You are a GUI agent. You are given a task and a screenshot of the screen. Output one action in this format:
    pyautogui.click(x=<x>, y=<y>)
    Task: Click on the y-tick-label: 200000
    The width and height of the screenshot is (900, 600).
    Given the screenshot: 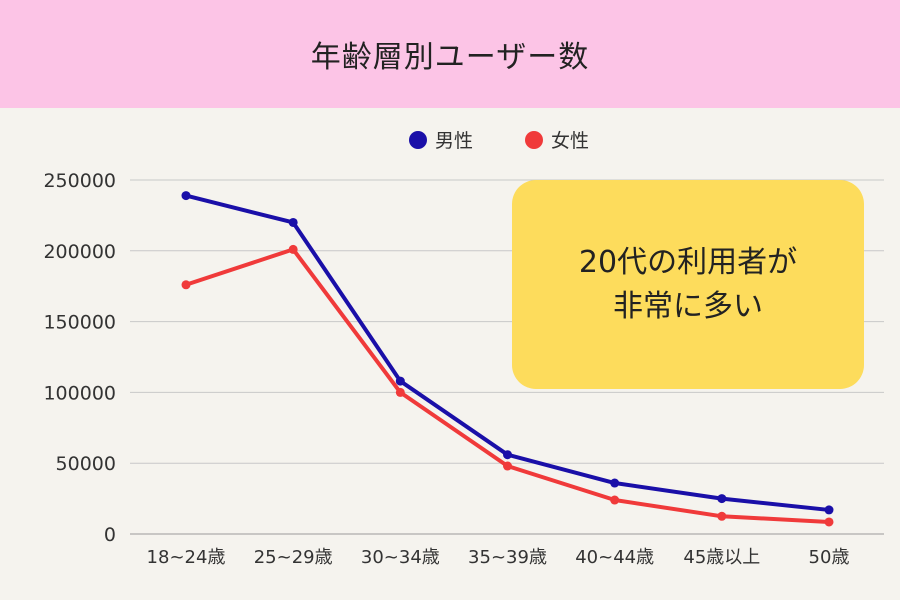 What is the action you would take?
    pyautogui.click(x=79, y=252)
    